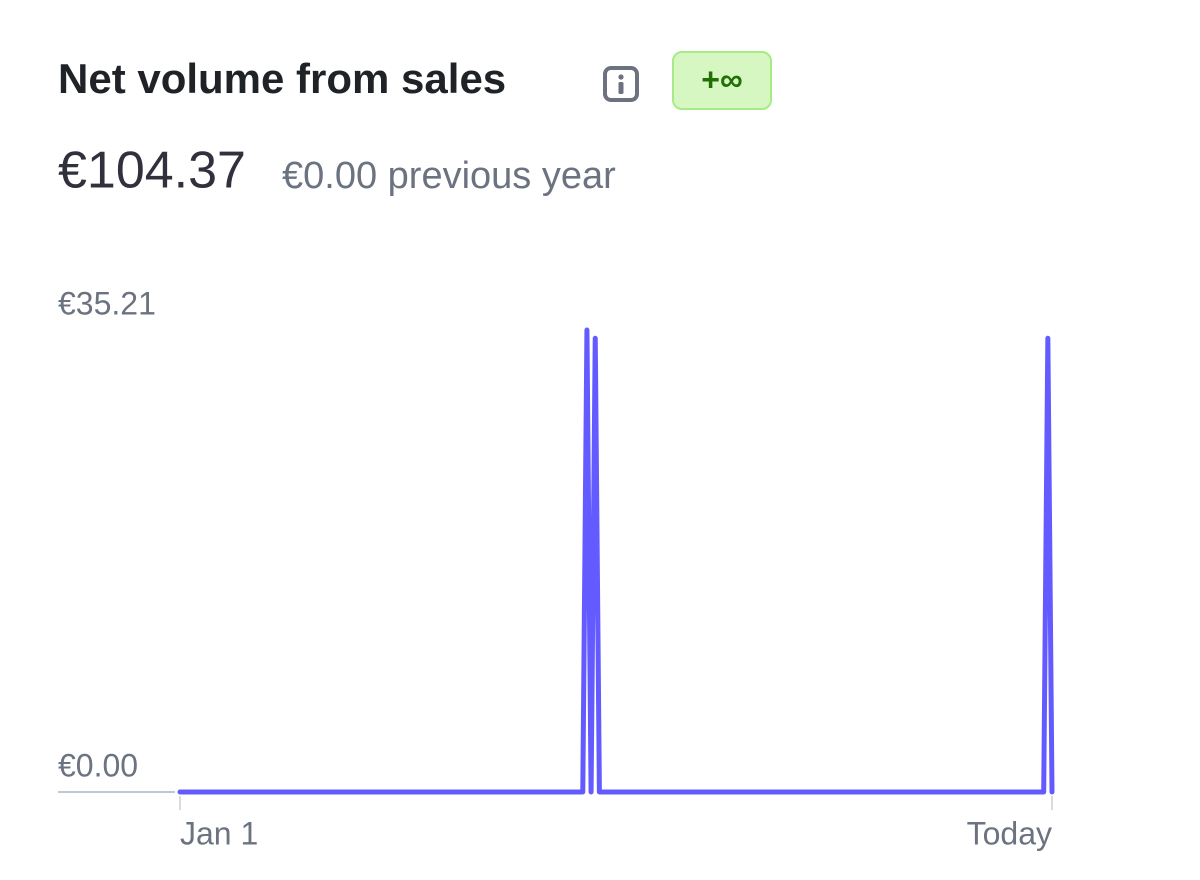 The image size is (1200, 880). What do you see at coordinates (621, 77) in the screenshot?
I see `info-dot` at bounding box center [621, 77].